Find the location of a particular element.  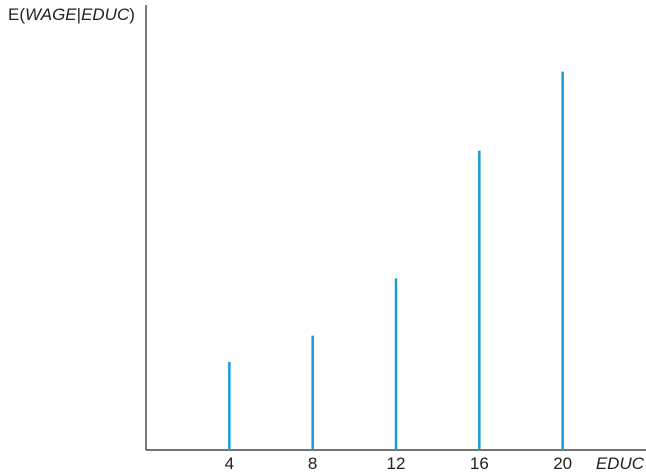

x-tick-label: 20 is located at coordinates (562, 462).